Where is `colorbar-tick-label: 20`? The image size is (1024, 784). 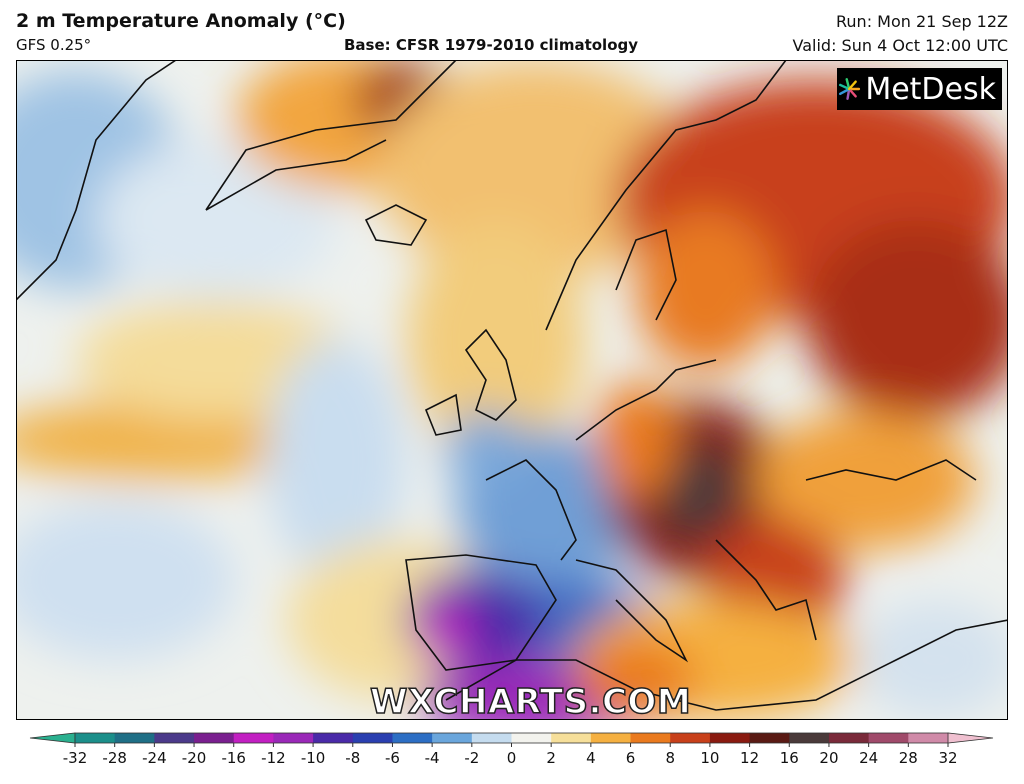 colorbar-tick-label: 20 is located at coordinates (828, 758).